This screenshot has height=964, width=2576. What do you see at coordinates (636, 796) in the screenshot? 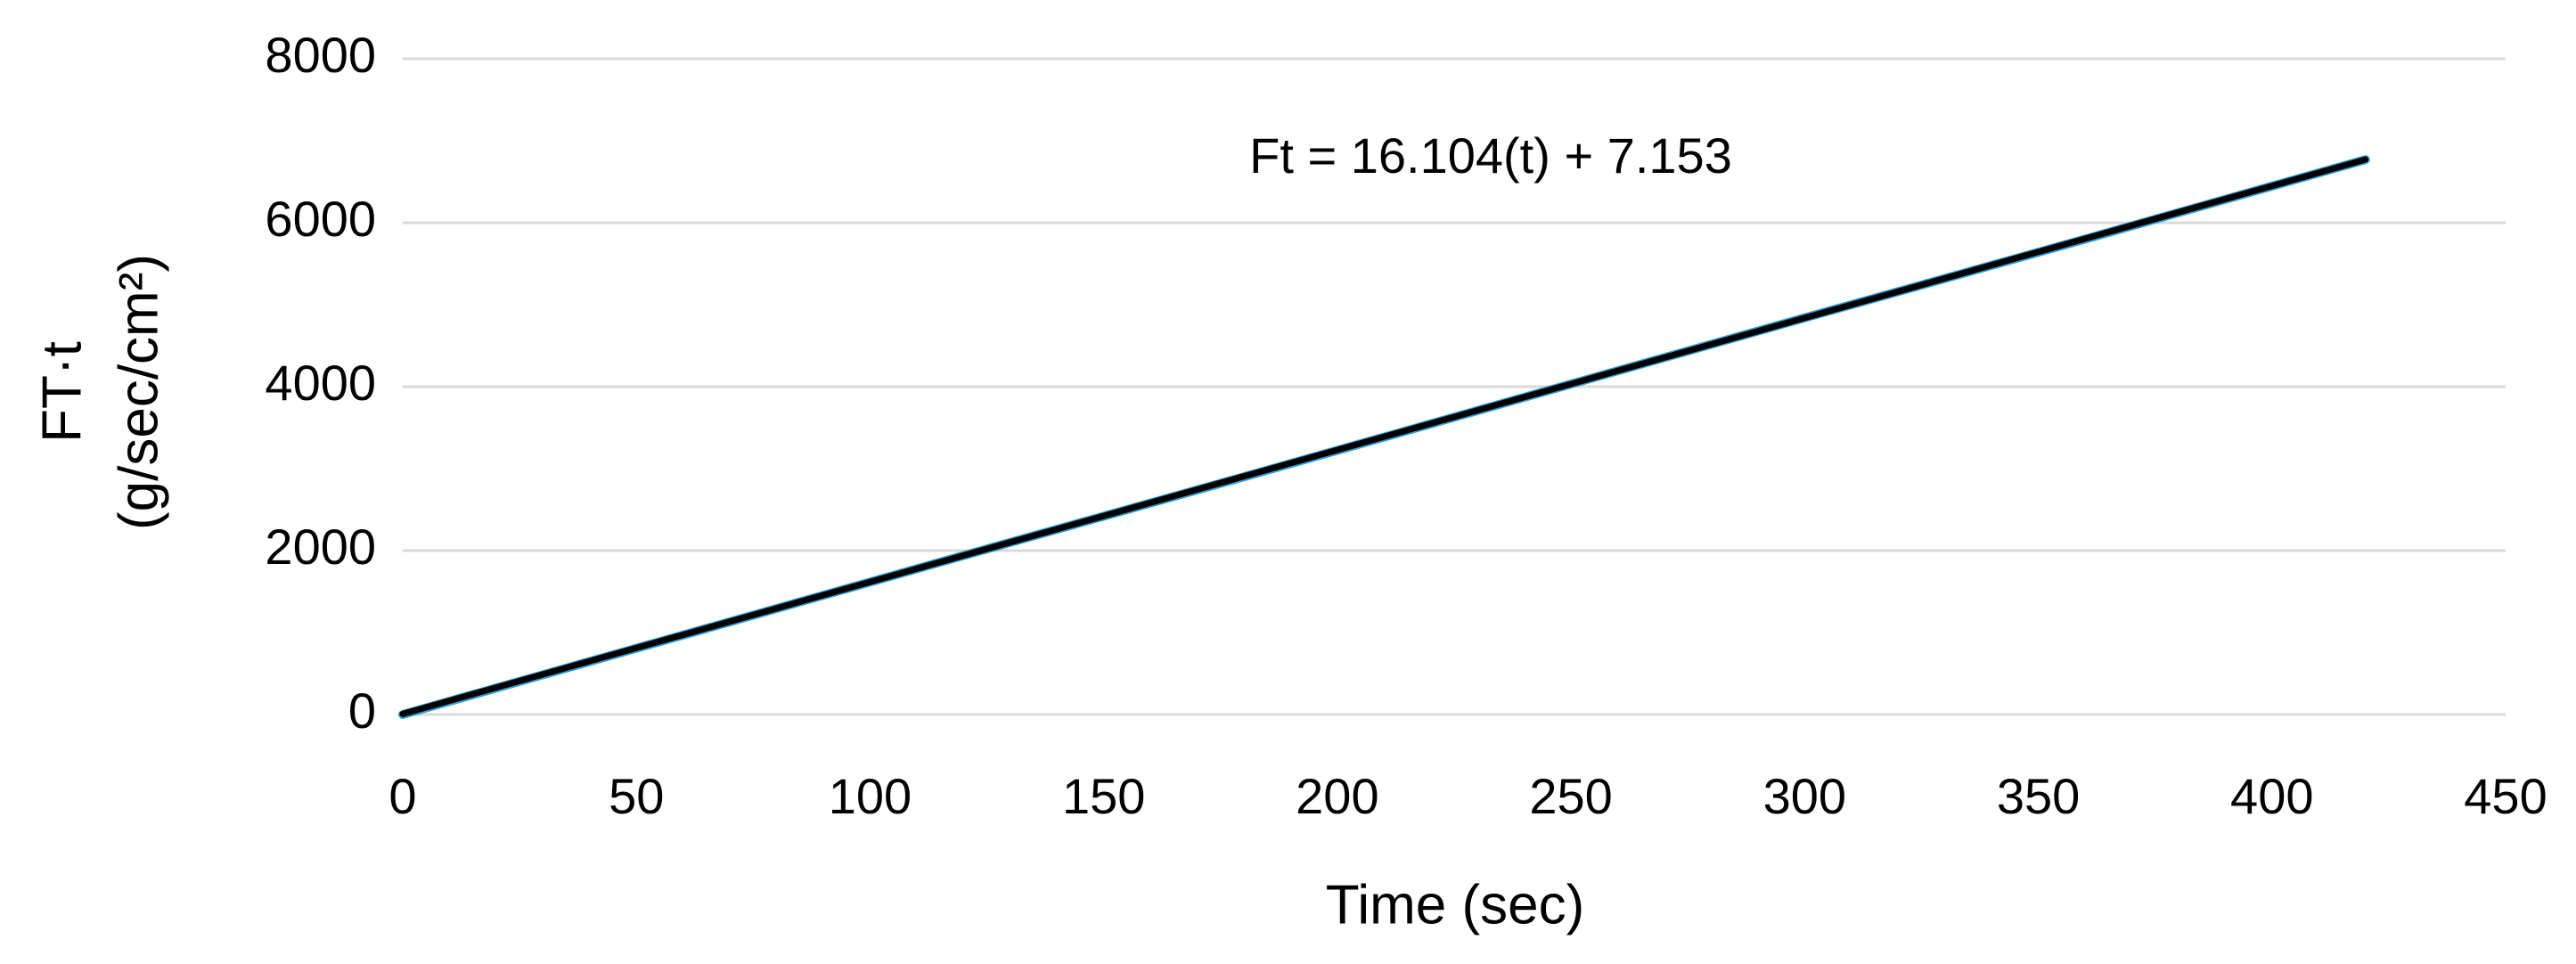
I see `x-tick-label: 50` at bounding box center [636, 796].